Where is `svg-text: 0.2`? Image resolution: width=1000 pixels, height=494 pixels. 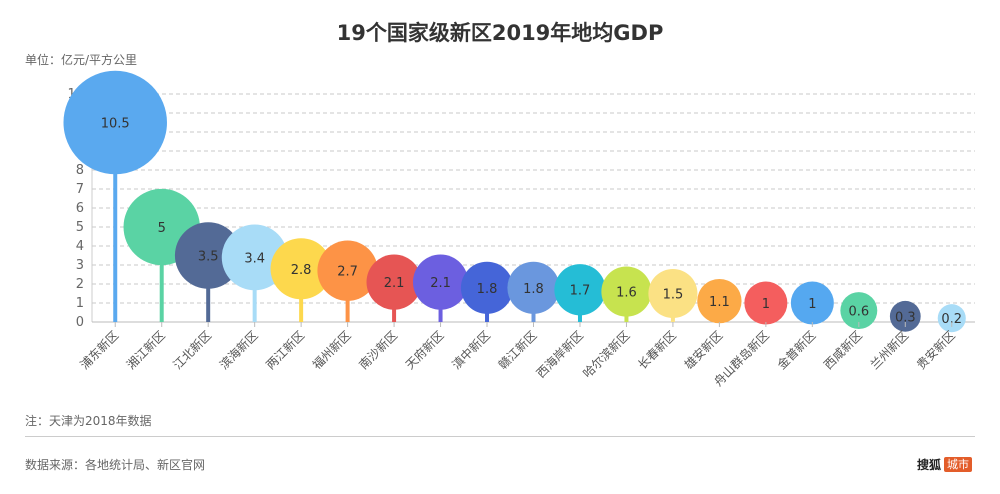 svg-text: 0.2 is located at coordinates (951, 319).